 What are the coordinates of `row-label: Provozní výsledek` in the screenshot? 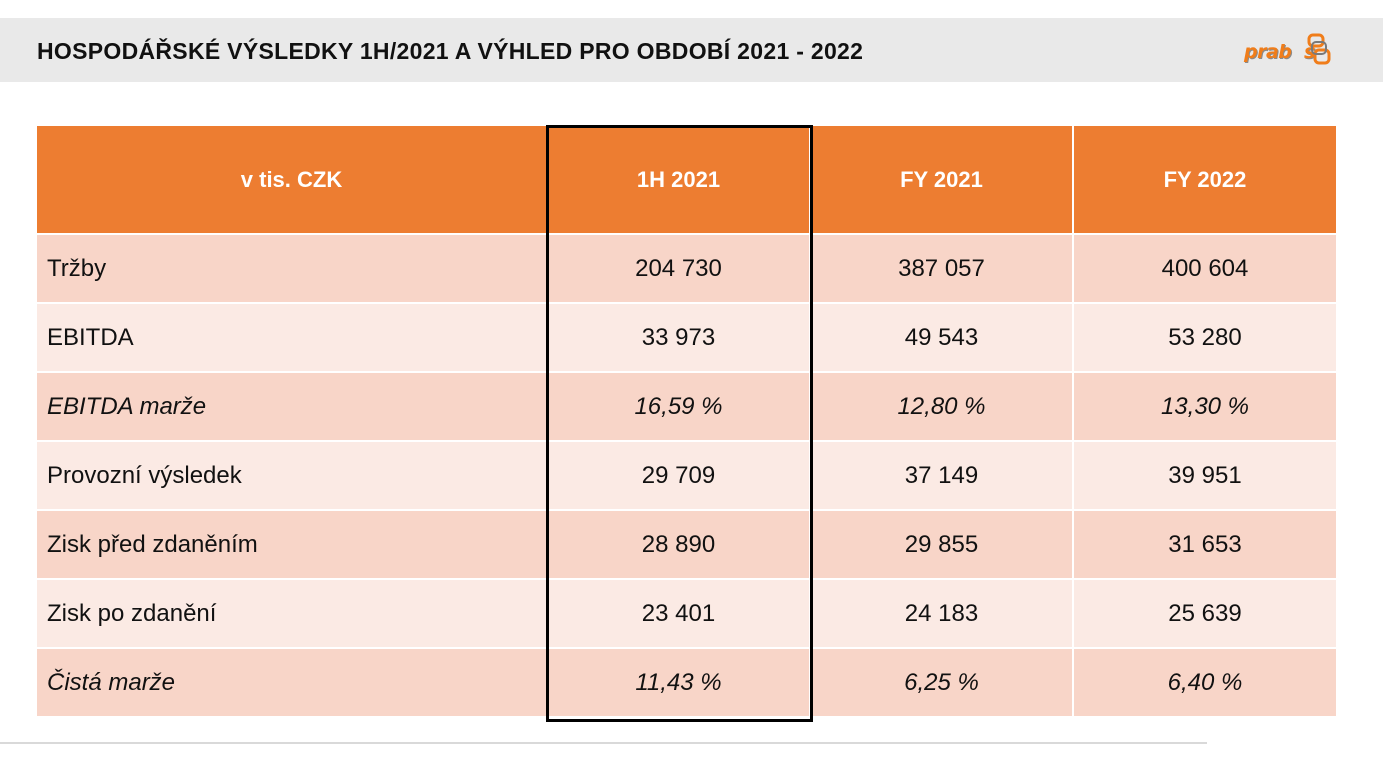 It's located at (292, 474).